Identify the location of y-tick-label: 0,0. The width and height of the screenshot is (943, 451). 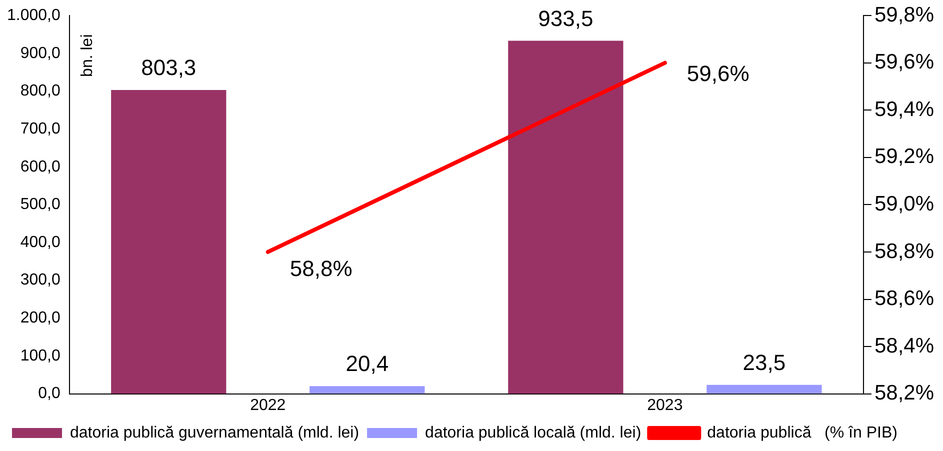
(49, 393).